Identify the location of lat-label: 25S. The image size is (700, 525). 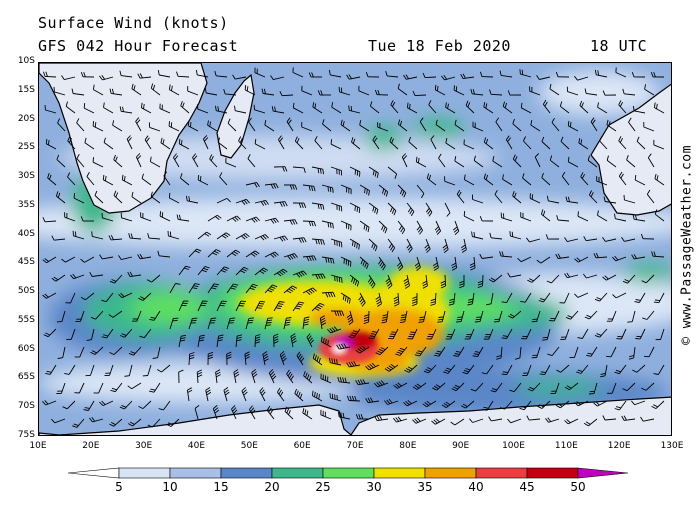
(26, 147).